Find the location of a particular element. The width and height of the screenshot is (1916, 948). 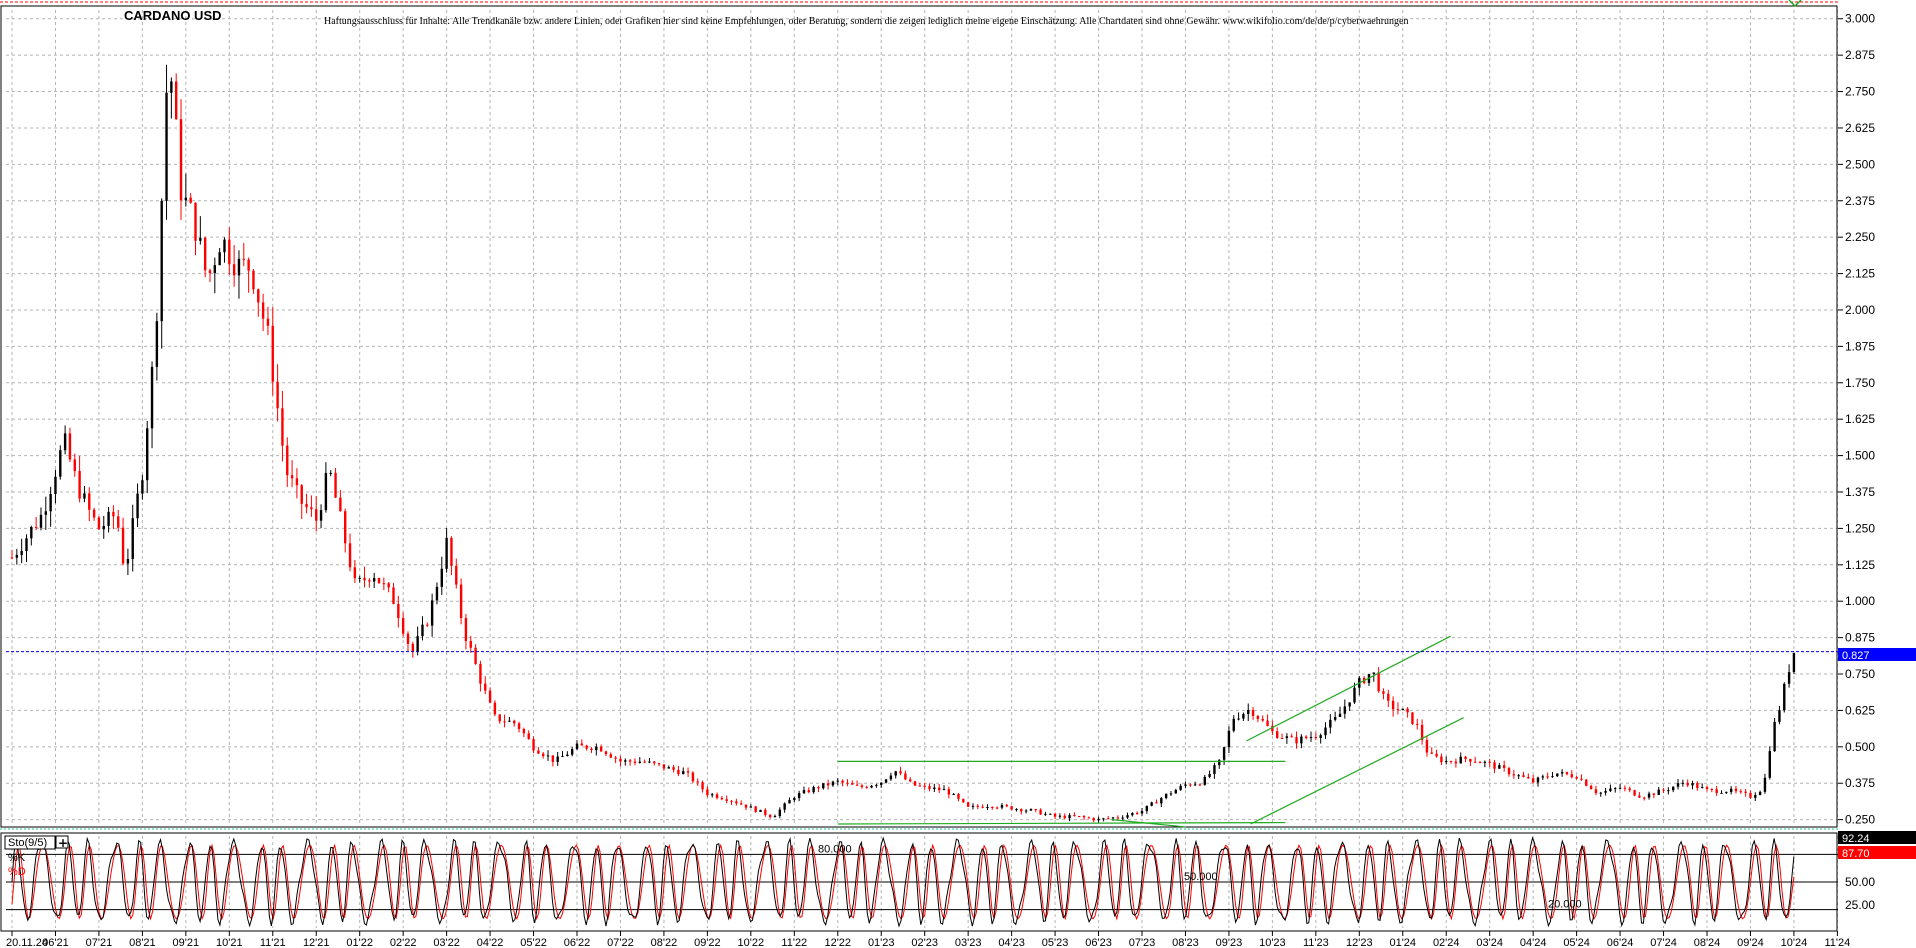

y-tick-label: 1.250 is located at coordinates (1860, 528).